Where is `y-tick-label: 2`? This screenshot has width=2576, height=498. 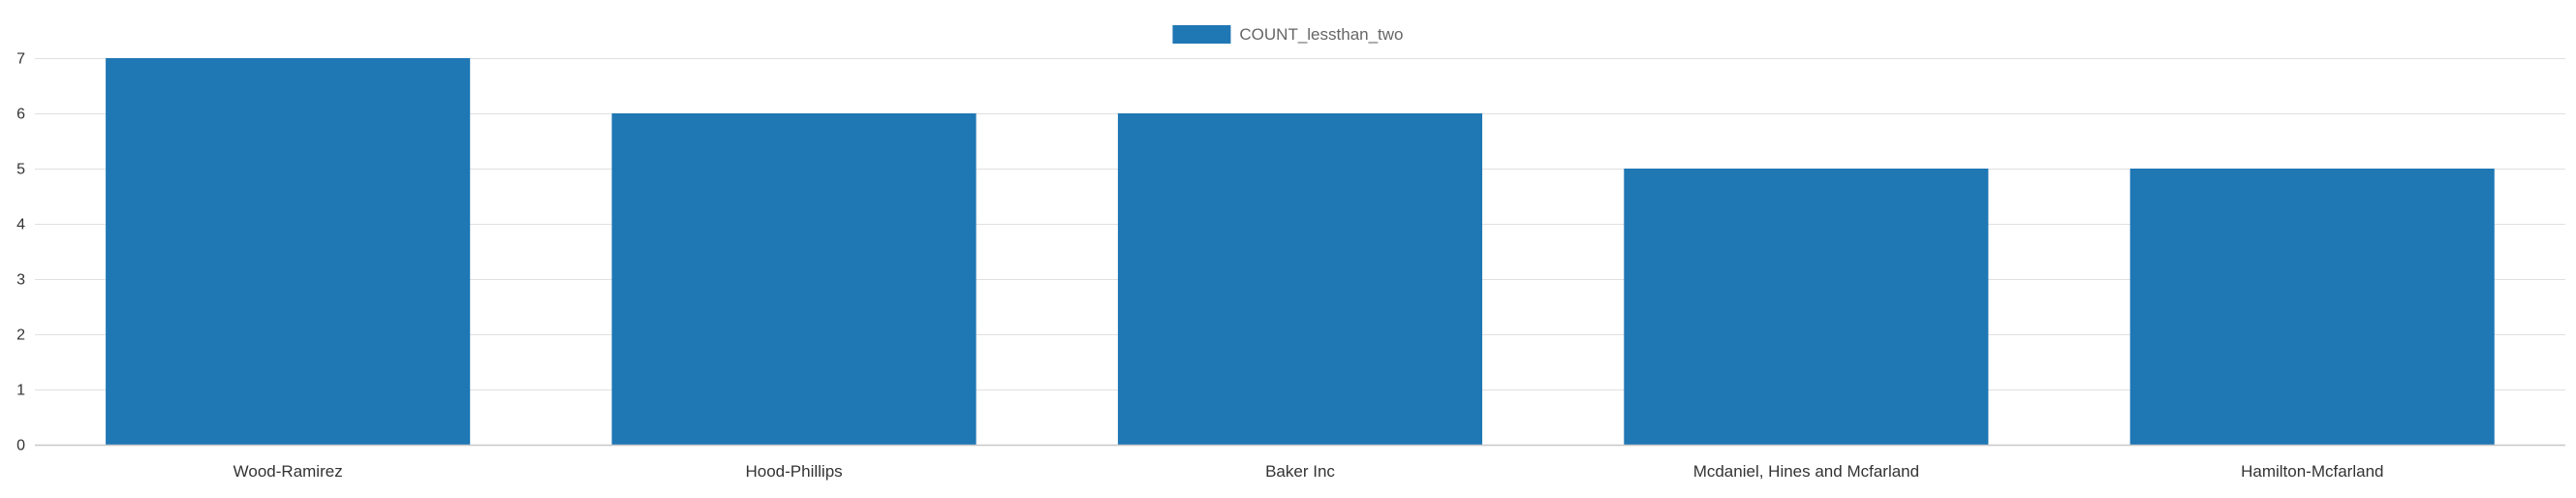 y-tick-label: 2 is located at coordinates (20, 335).